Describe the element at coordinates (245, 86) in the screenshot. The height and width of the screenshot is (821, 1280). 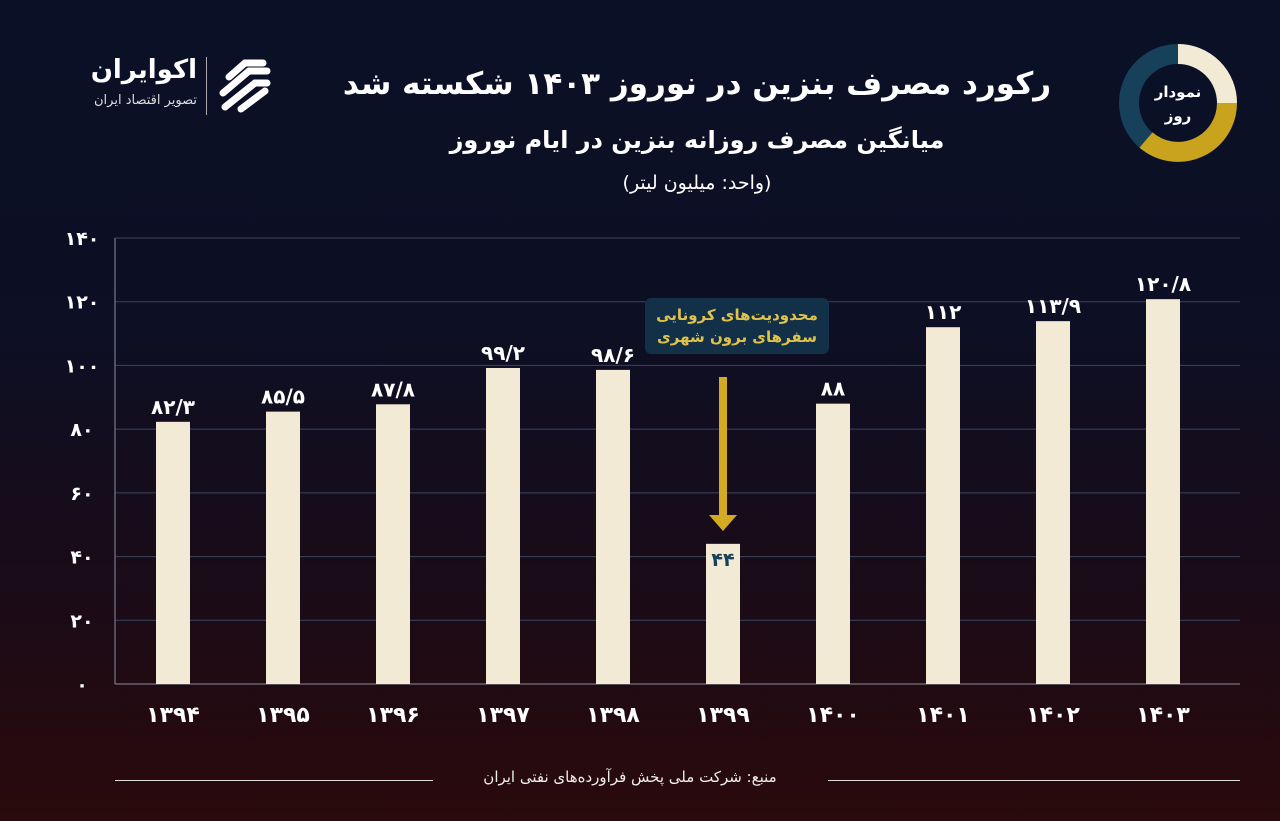
I see `logo-mark-icon` at that location.